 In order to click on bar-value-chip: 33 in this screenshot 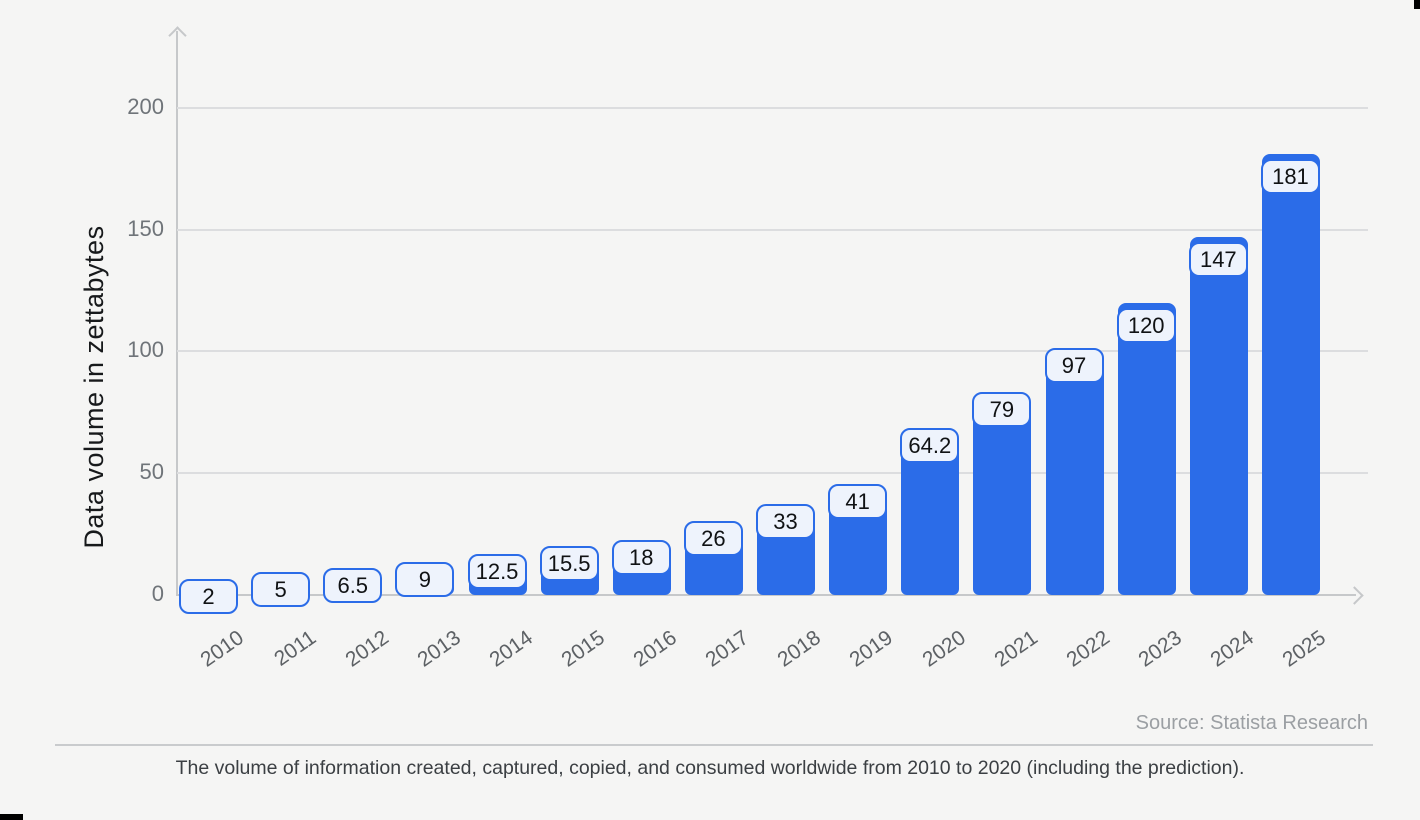, I will do `click(786, 521)`.